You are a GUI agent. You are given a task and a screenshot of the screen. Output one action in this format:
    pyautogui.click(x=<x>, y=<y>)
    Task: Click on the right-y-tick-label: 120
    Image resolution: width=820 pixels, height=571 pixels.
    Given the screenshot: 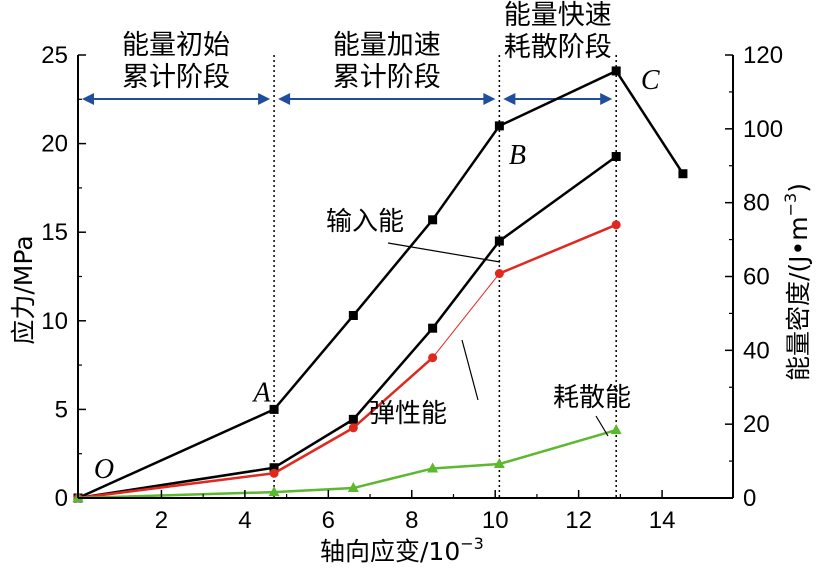 What is the action you would take?
    pyautogui.click(x=763, y=55)
    